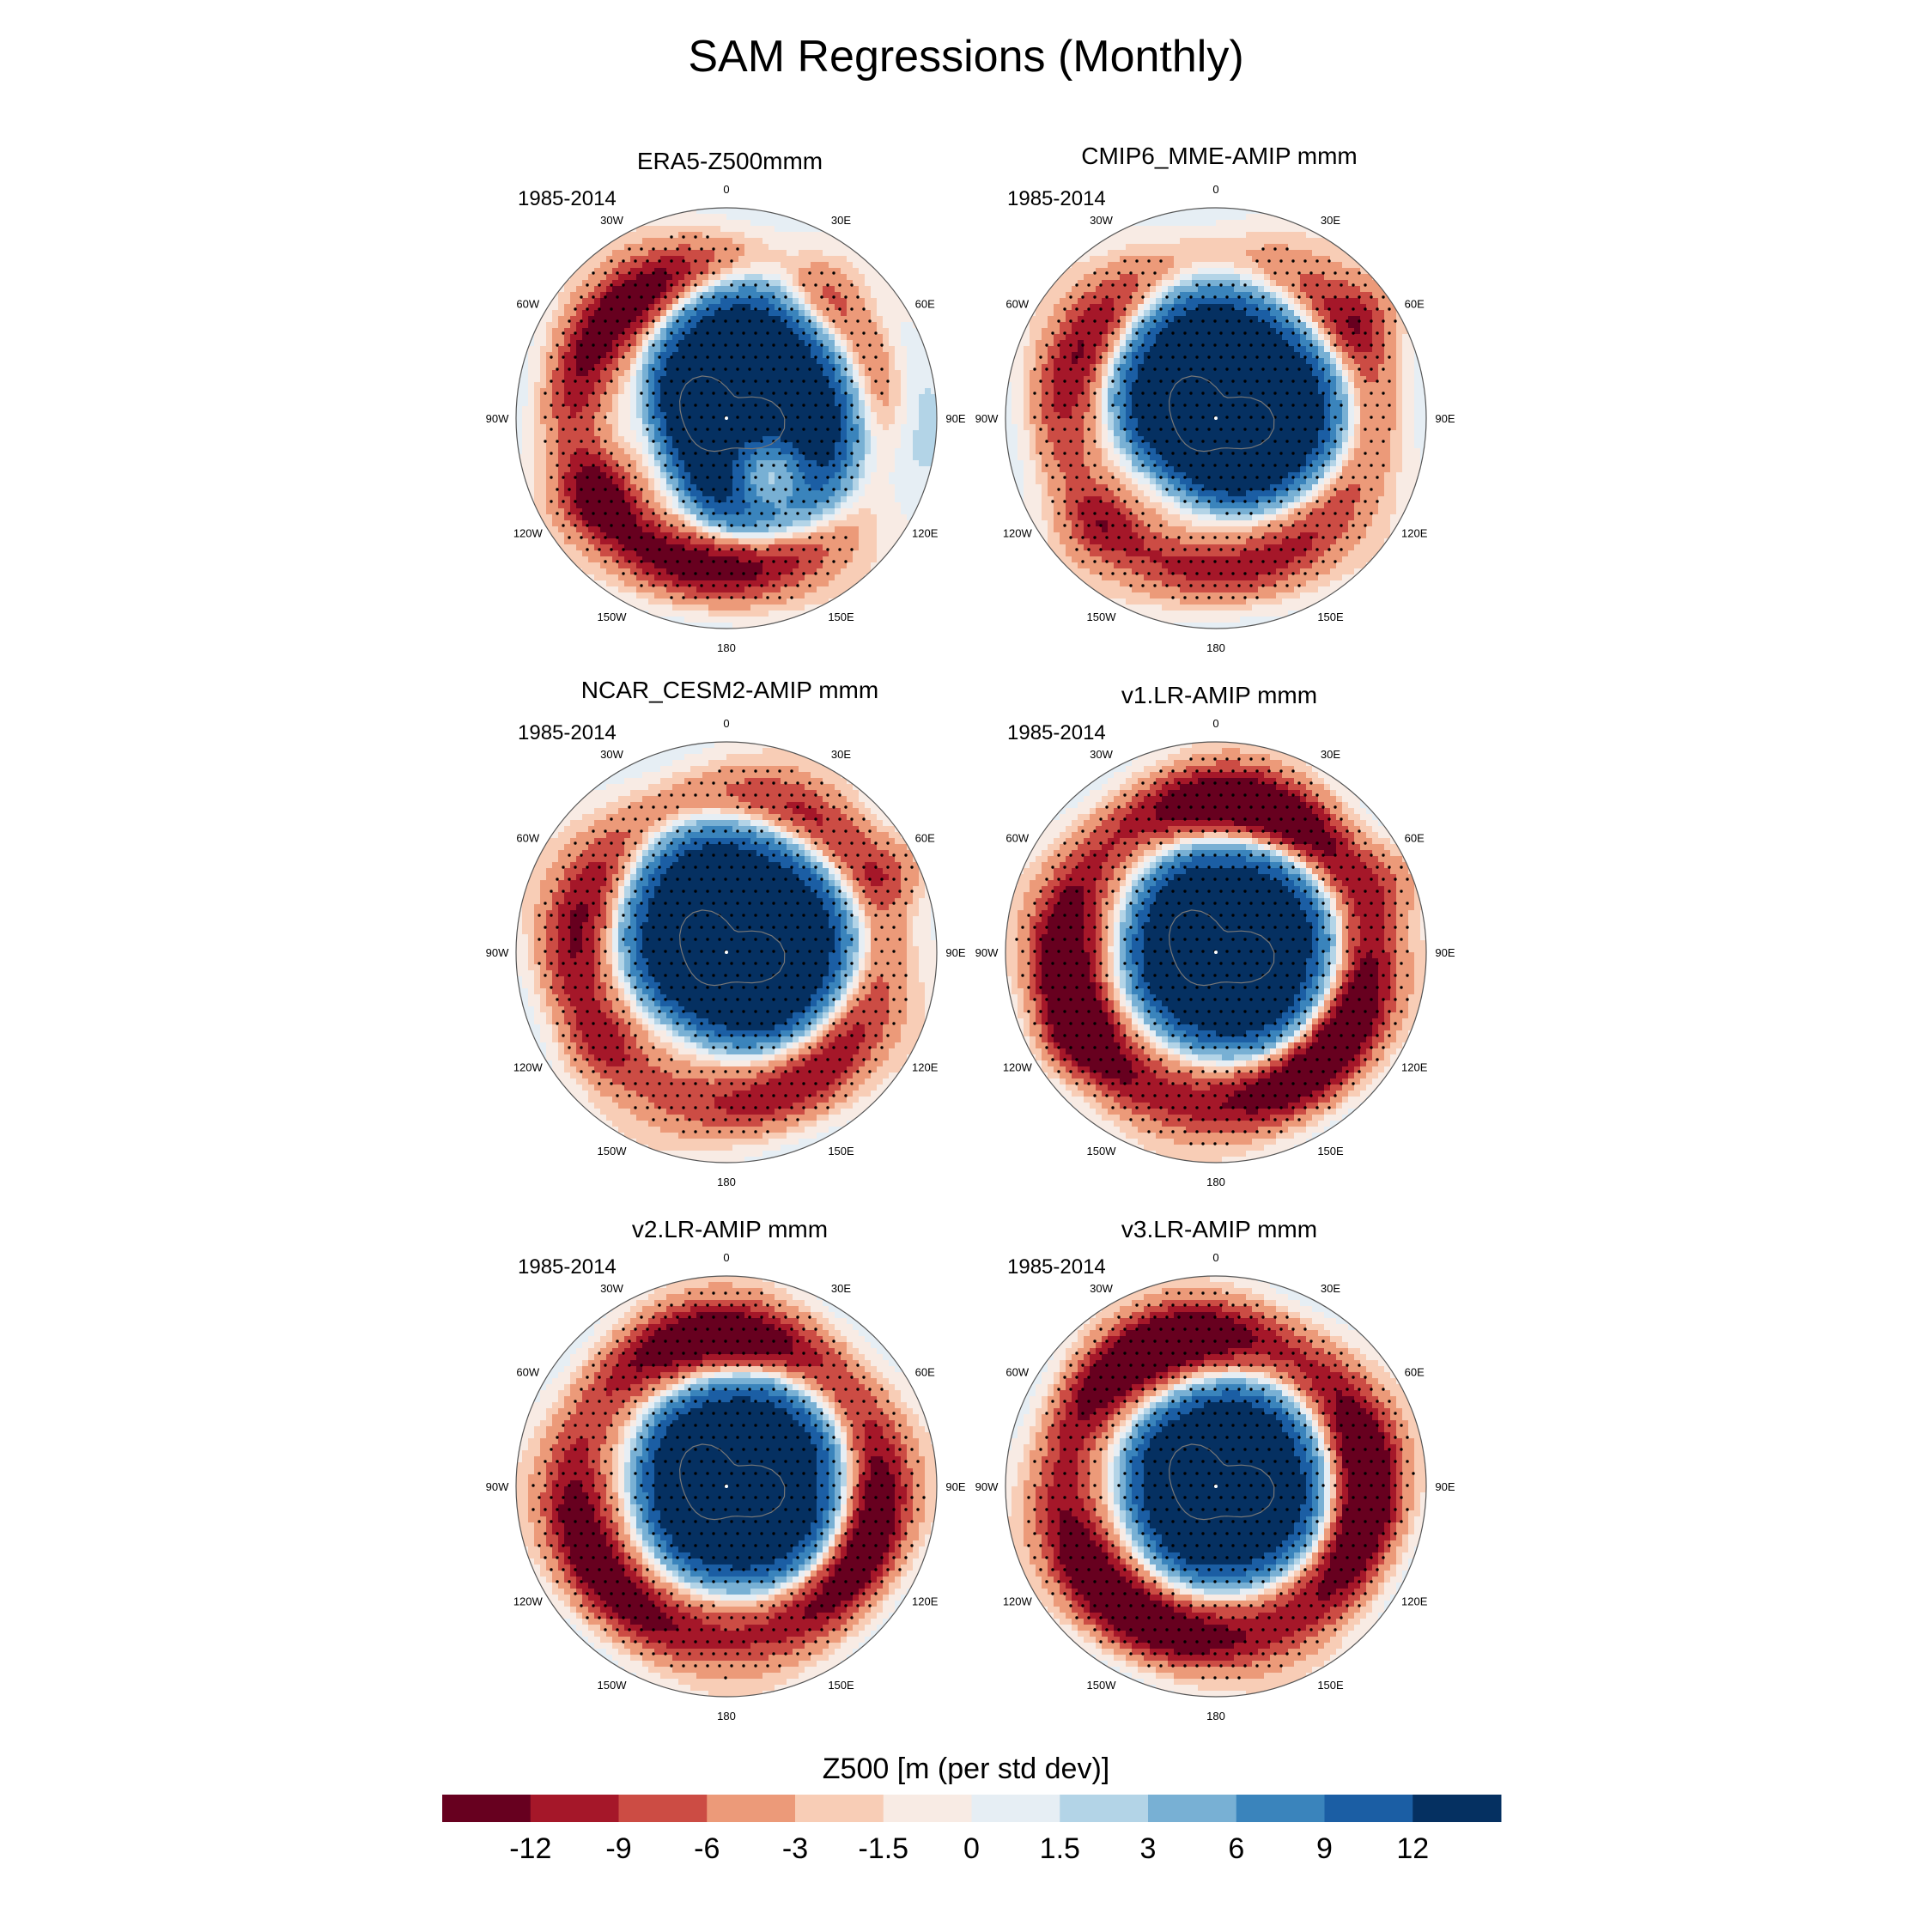  Describe the element at coordinates (966, 56) in the screenshot. I see `figure-title: SAM Regressions (Monthly)` at that location.